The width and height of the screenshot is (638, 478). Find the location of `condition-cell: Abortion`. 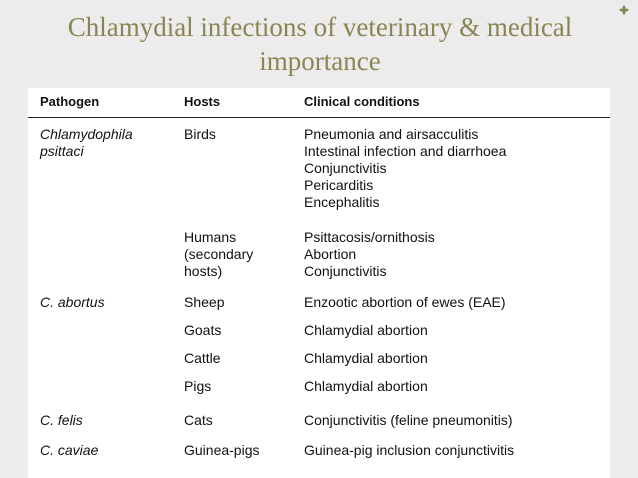

condition-cell: Abortion is located at coordinates (330, 254).